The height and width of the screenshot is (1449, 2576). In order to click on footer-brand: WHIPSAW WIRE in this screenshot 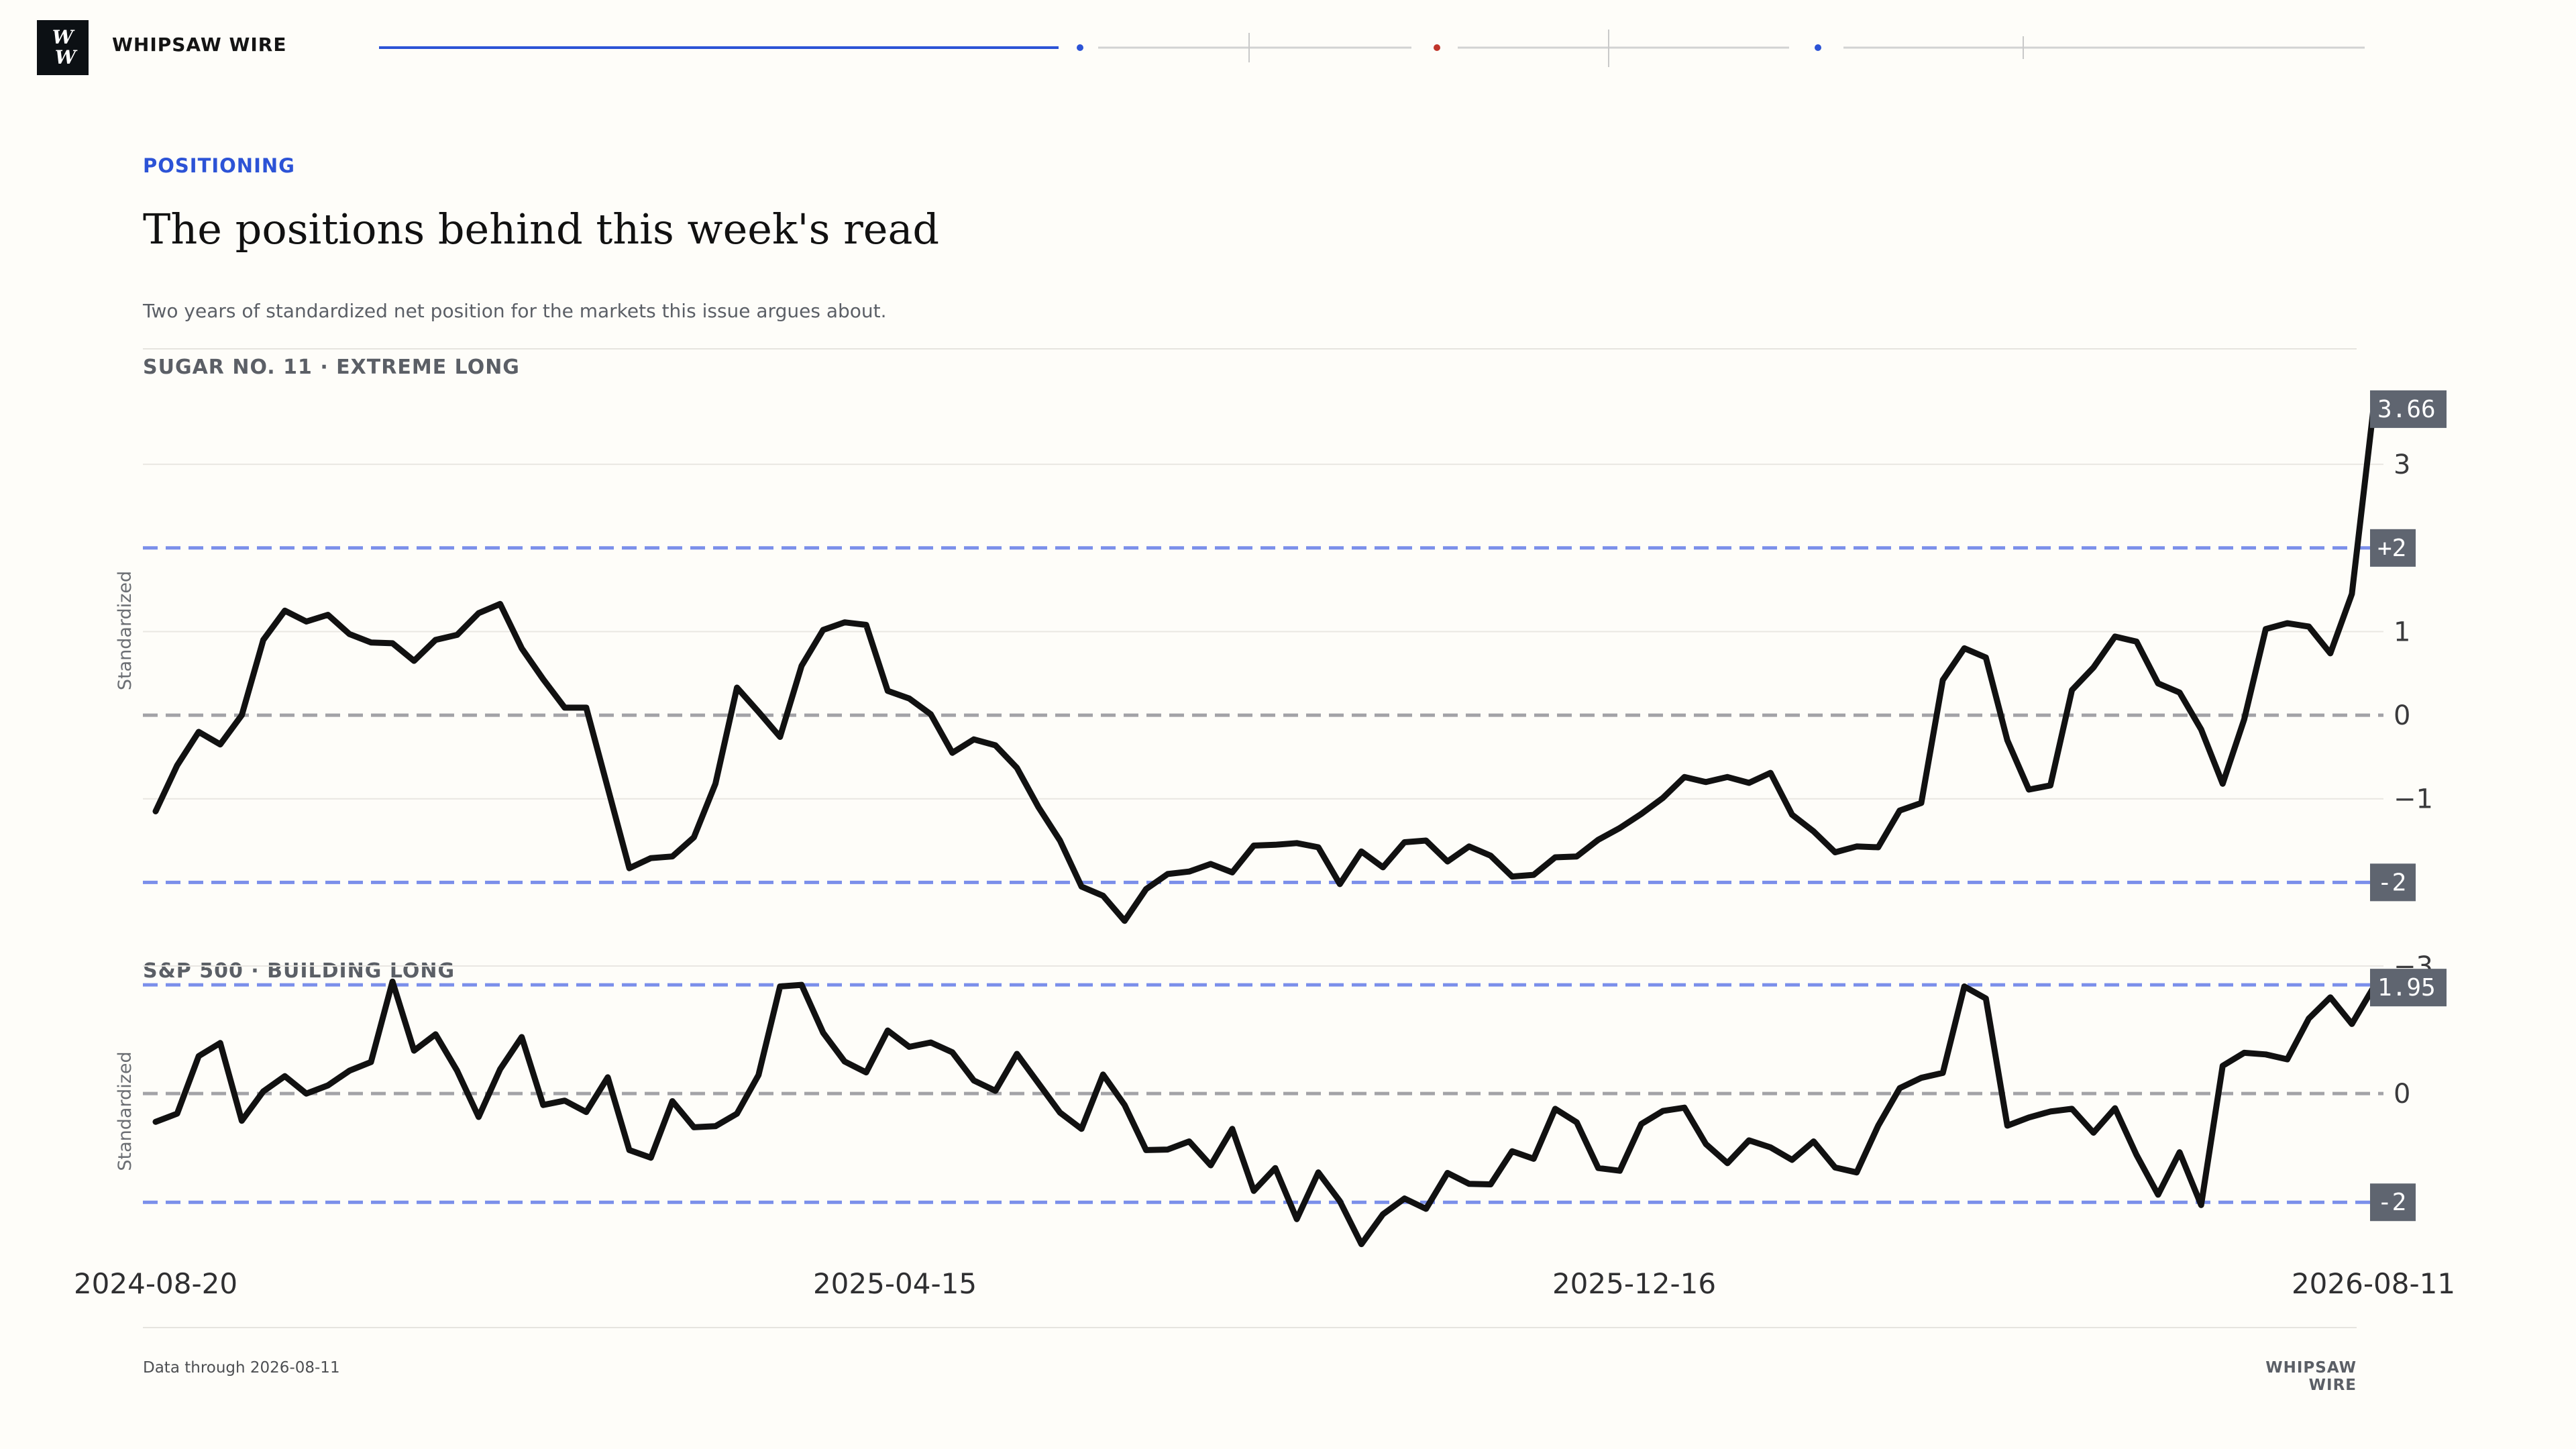, I will do `click(2311, 1376)`.